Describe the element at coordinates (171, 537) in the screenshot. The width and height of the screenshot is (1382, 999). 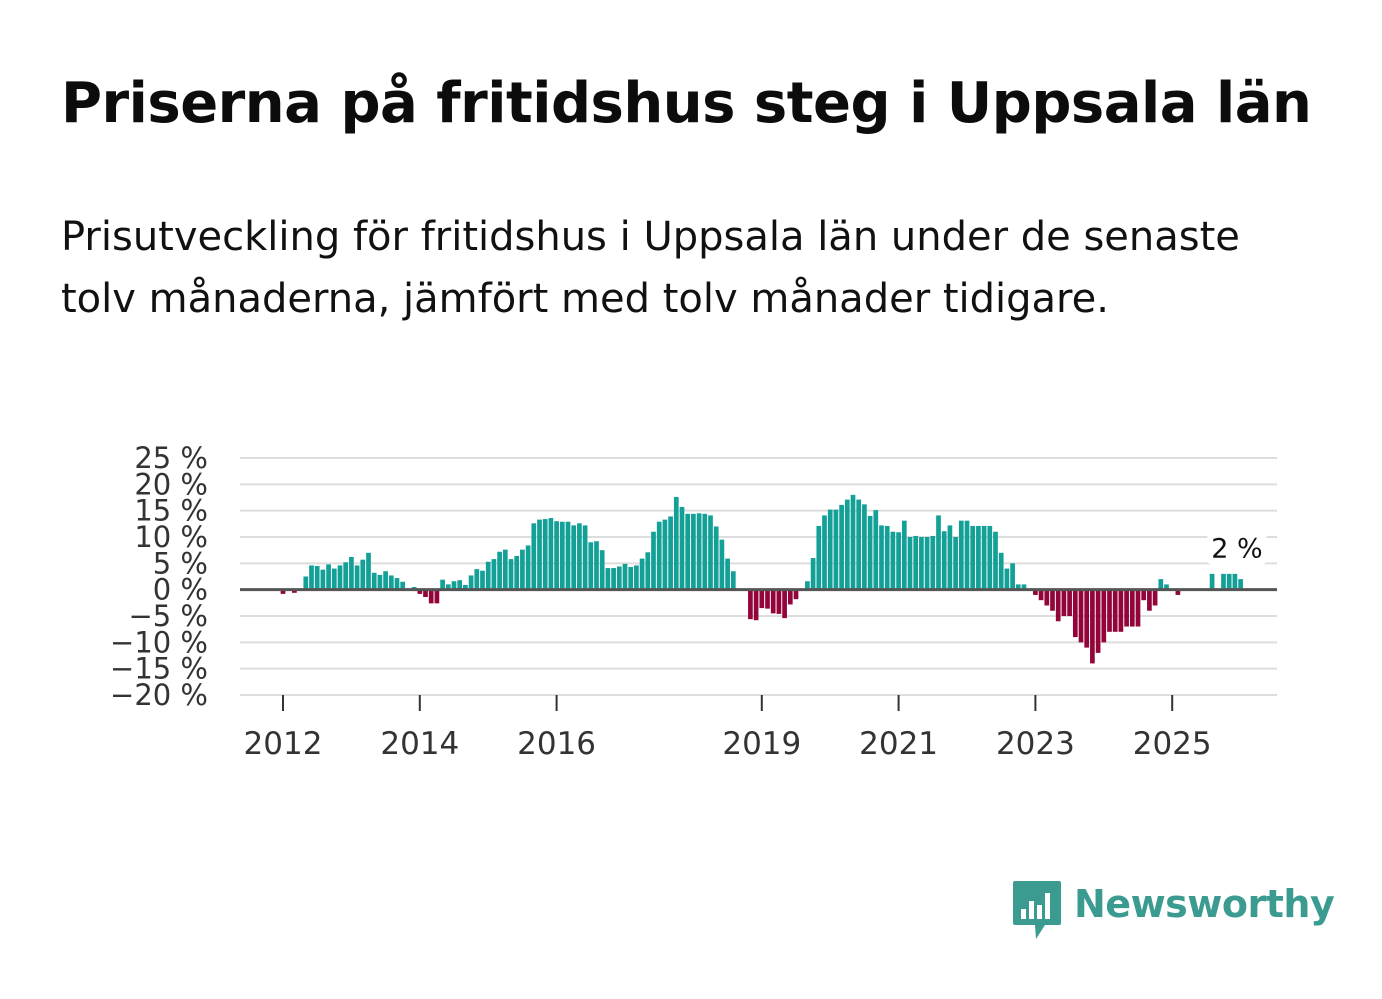
I see `y-tick-label: 10 %` at that location.